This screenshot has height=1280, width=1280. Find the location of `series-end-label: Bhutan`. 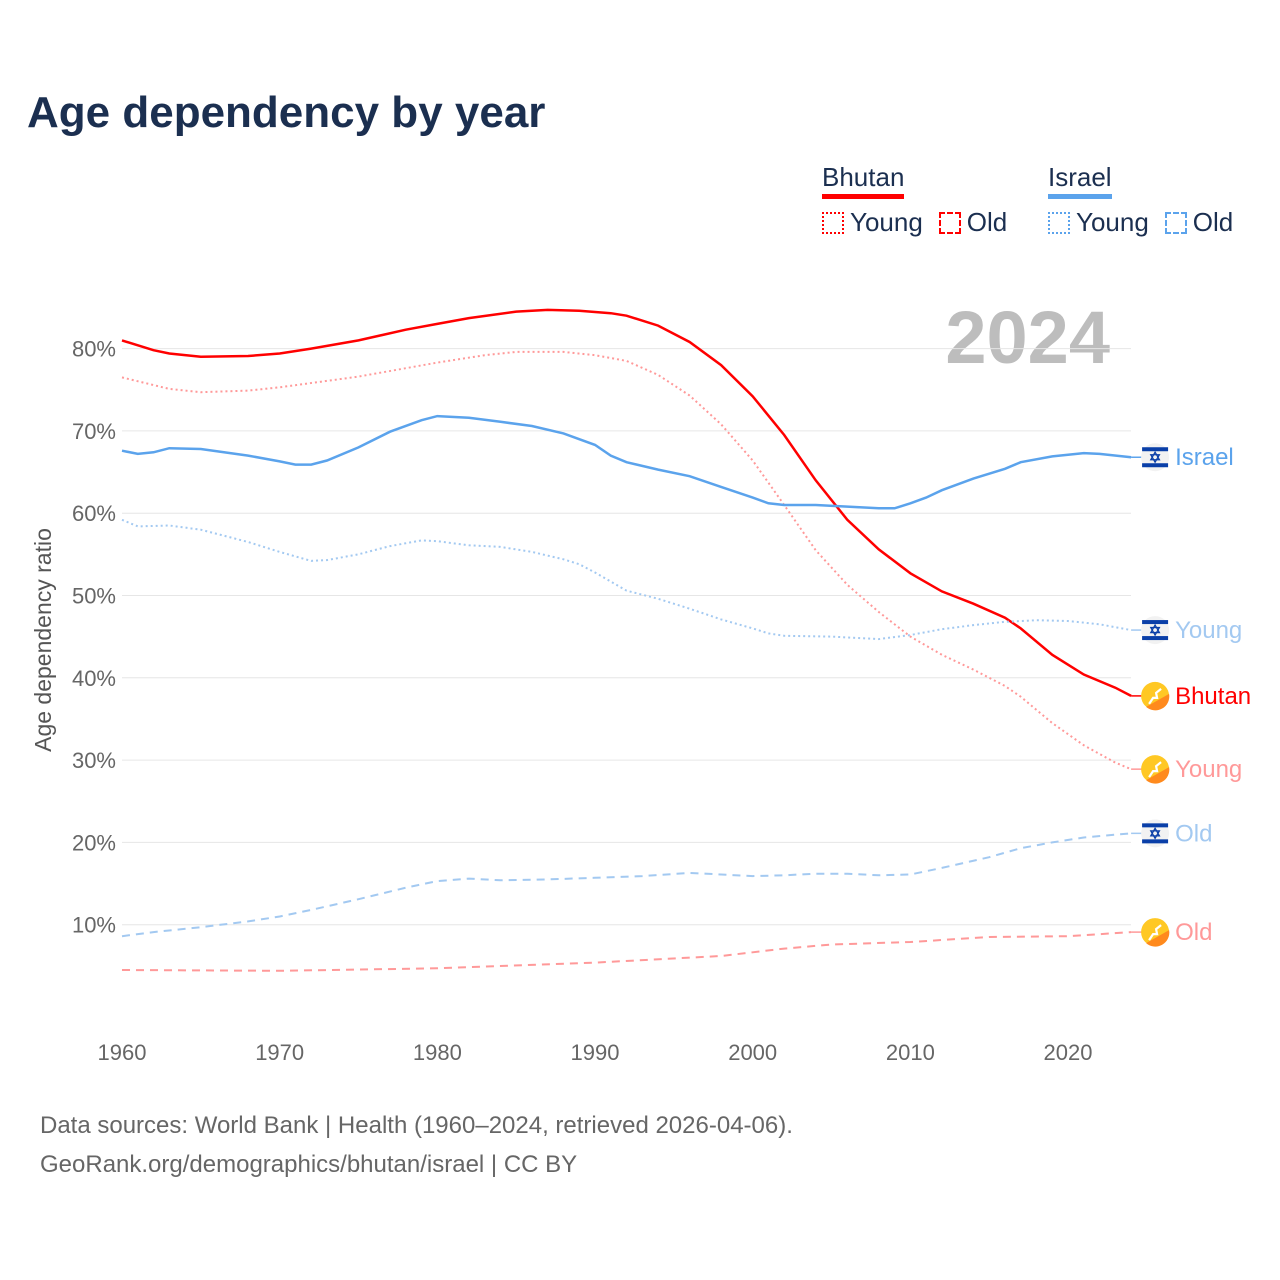

series-end-label: Bhutan is located at coordinates (1213, 696).